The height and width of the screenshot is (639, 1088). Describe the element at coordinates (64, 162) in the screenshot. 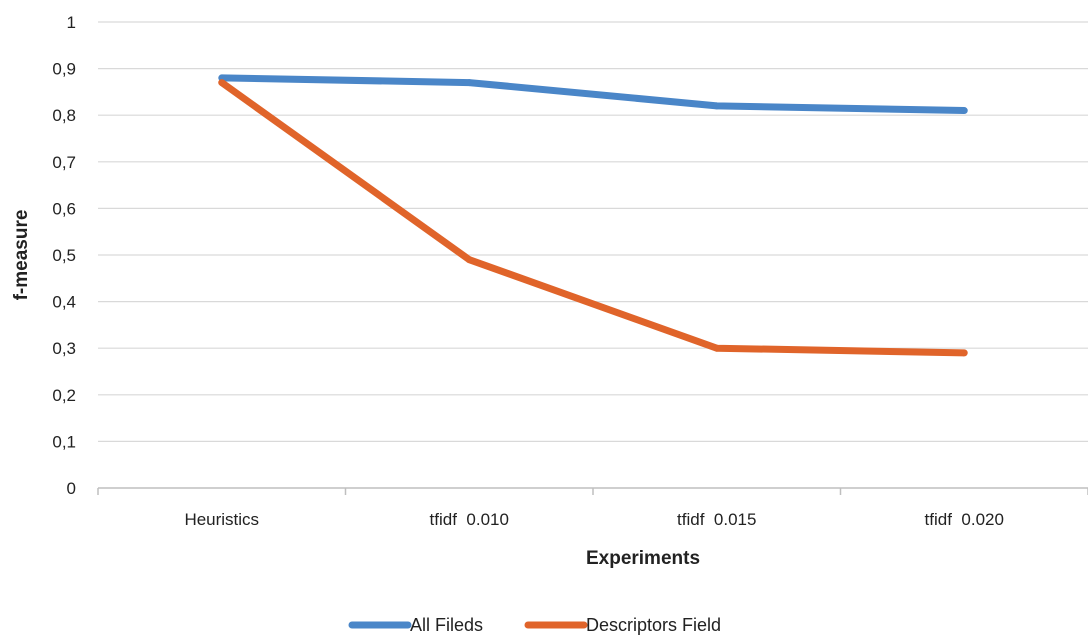

I see `y-tick-label: 0,7` at that location.